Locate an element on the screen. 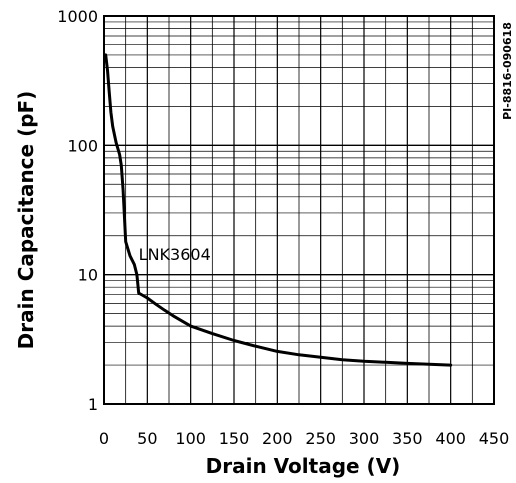 The image size is (516, 483). x-tick-label: 100 is located at coordinates (190, 438).